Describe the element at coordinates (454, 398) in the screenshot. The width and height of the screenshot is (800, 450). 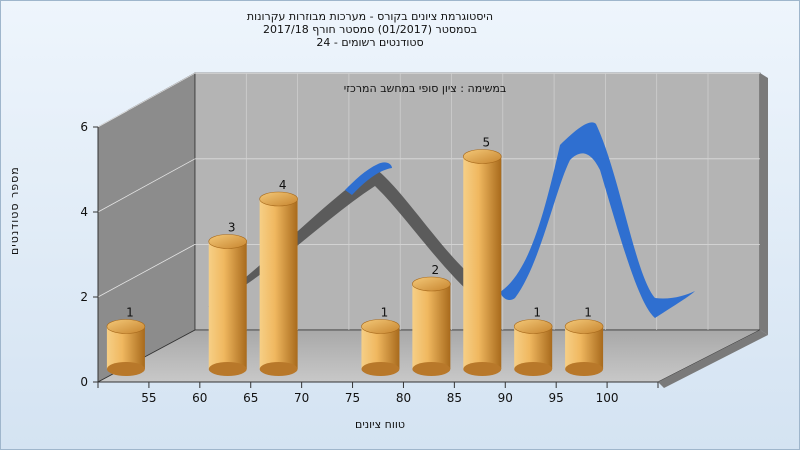
I see `x-tick-label: 85` at that location.